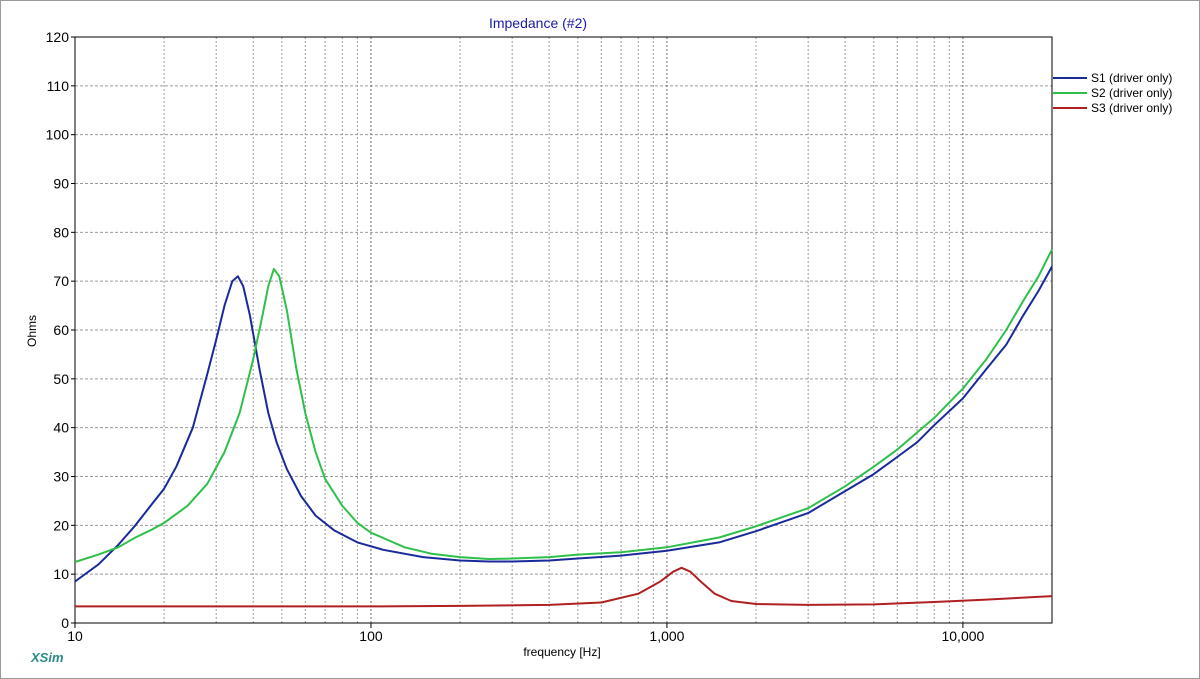  What do you see at coordinates (666, 636) in the screenshot?
I see `x-tick-label: 1,000` at bounding box center [666, 636].